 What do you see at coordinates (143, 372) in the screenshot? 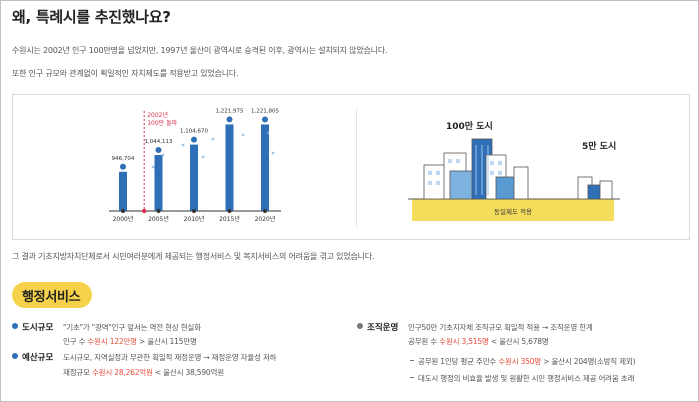
I see `budget-line-2: 재정규모 수원시 28,262억원 < 울산시 38,590억원` at bounding box center [143, 372].